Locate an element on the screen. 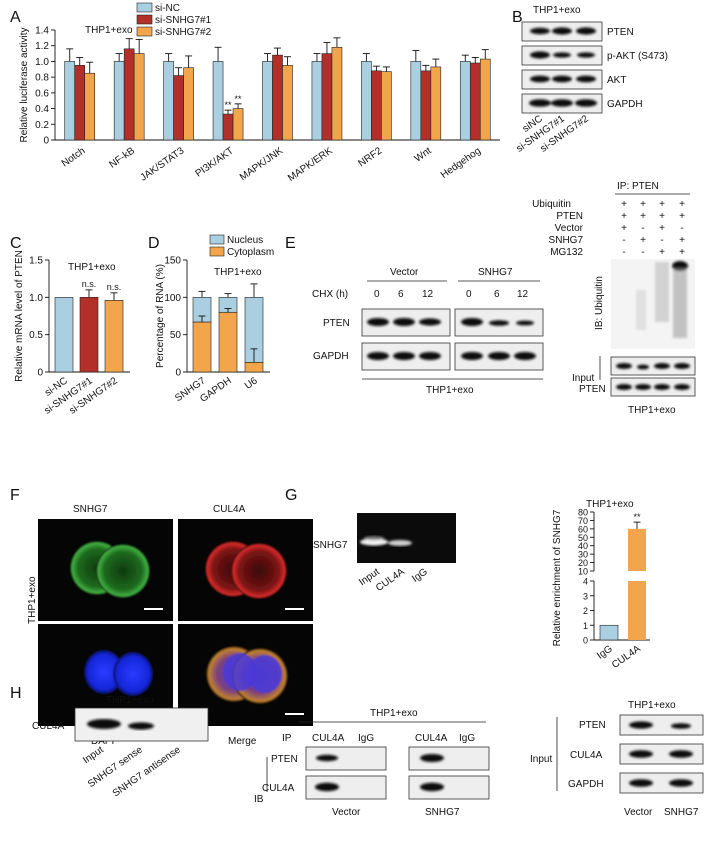 The width and height of the screenshot is (717, 856). panel-letter-g: G is located at coordinates (291, 495).